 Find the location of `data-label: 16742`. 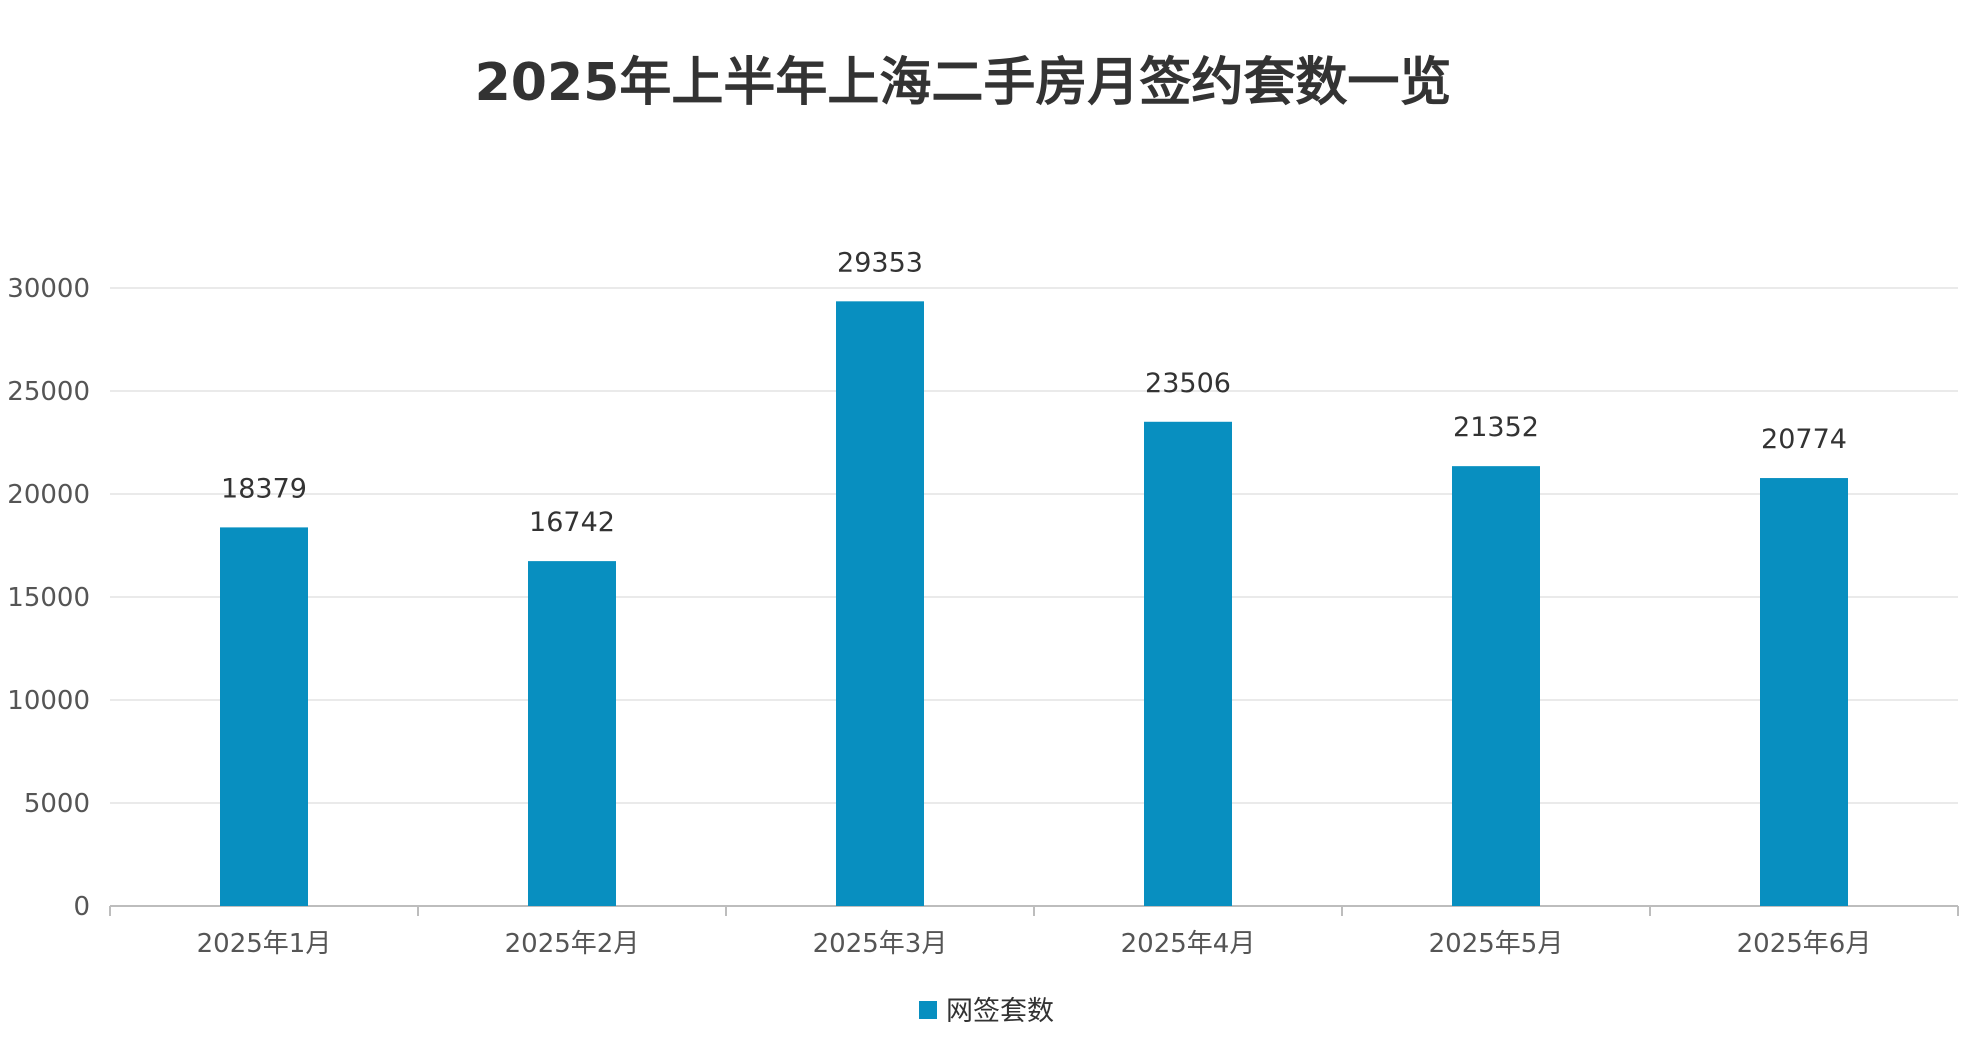

data-label: 16742 is located at coordinates (572, 522).